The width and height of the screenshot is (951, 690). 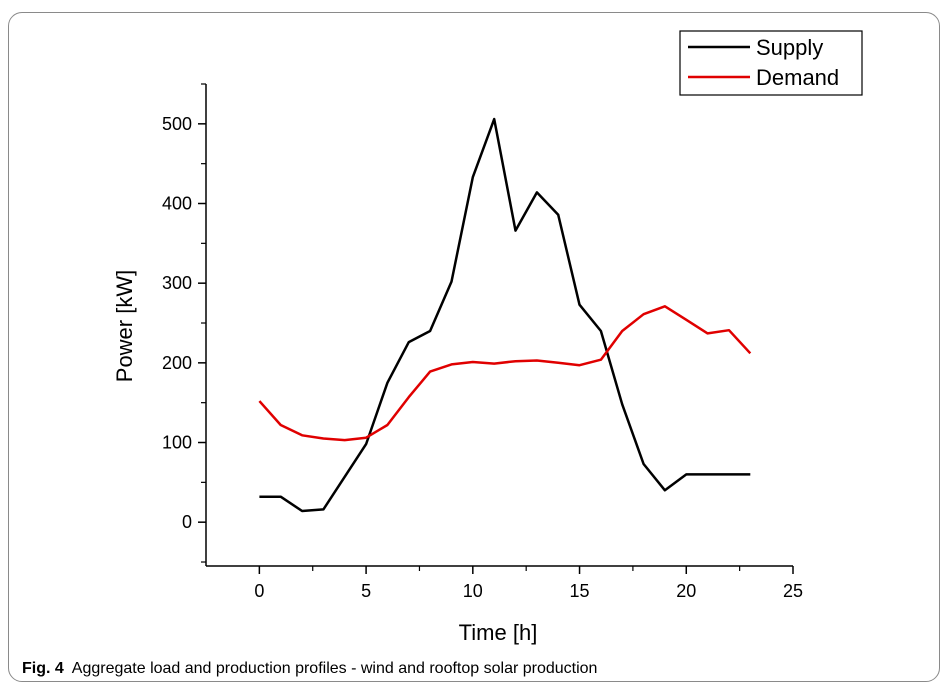 What do you see at coordinates (793, 591) in the screenshot?
I see `x-tick-label: 25` at bounding box center [793, 591].